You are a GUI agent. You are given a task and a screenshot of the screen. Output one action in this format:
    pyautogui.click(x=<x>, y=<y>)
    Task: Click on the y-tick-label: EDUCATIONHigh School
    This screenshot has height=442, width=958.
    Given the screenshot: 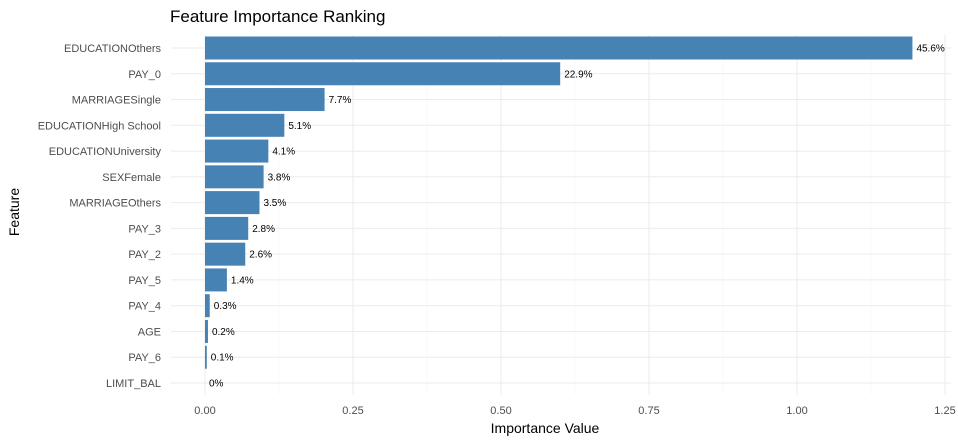 What is the action you would take?
    pyautogui.click(x=99, y=126)
    